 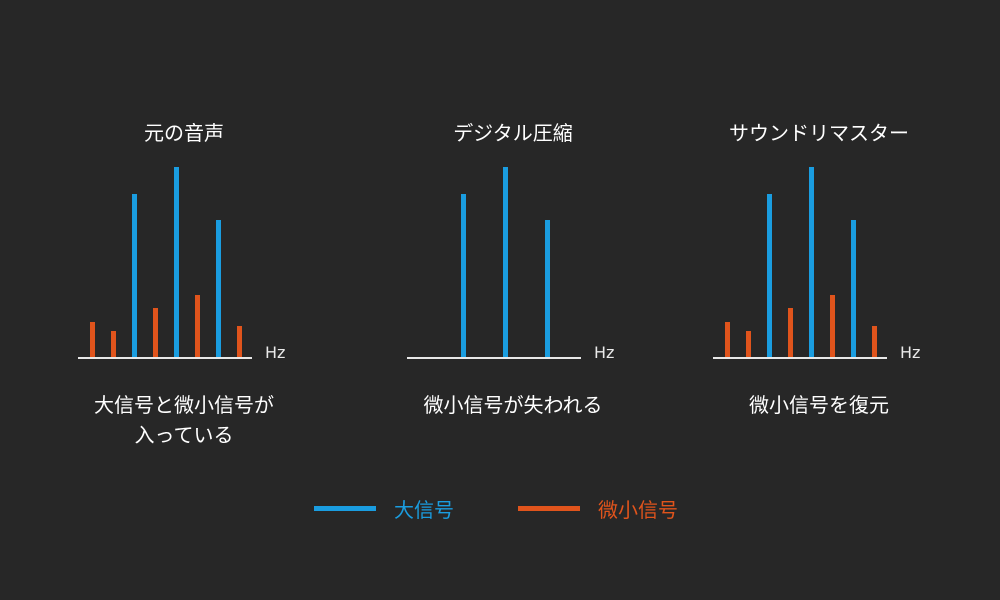 What do you see at coordinates (513, 133) in the screenshot?
I see `panel-title: デジタル圧縮` at bounding box center [513, 133].